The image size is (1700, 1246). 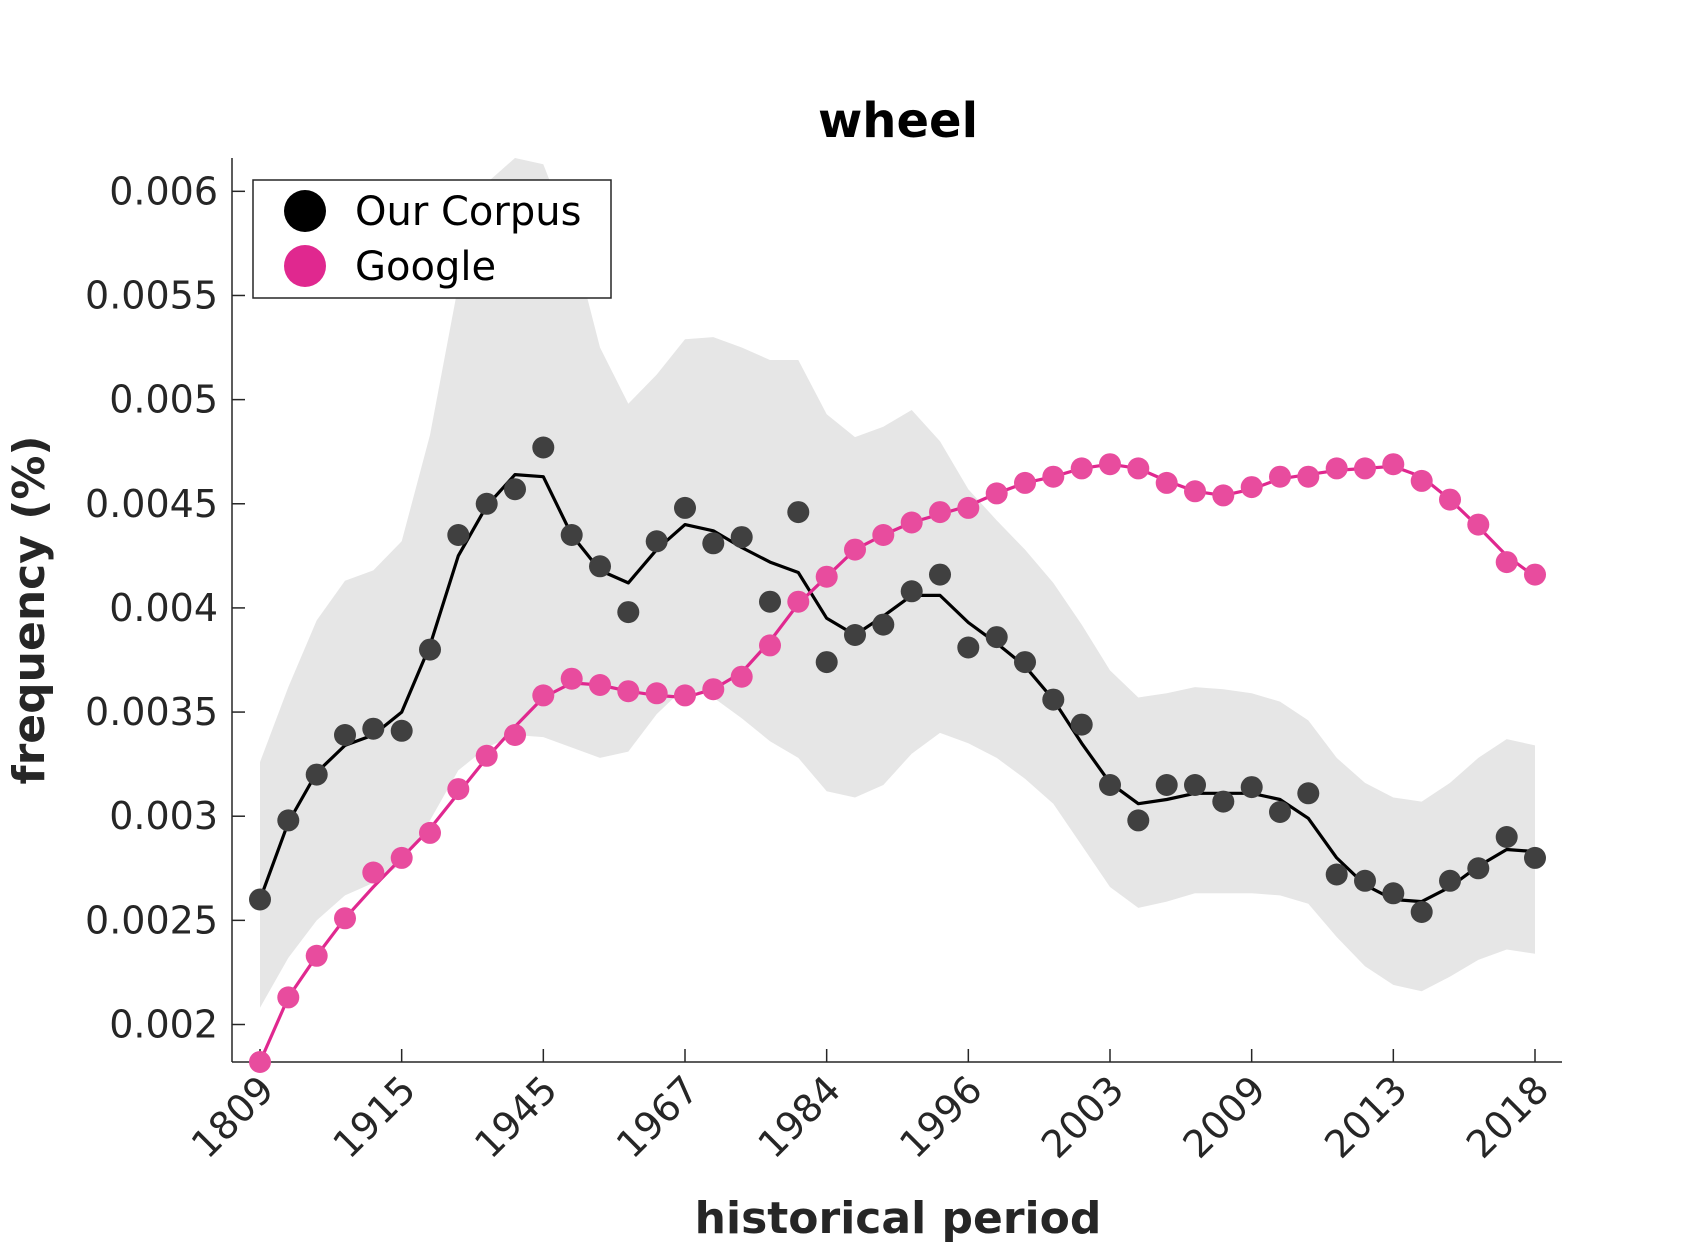 What do you see at coordinates (163, 816) in the screenshot?
I see `y-tick-label: 0.003` at bounding box center [163, 816].